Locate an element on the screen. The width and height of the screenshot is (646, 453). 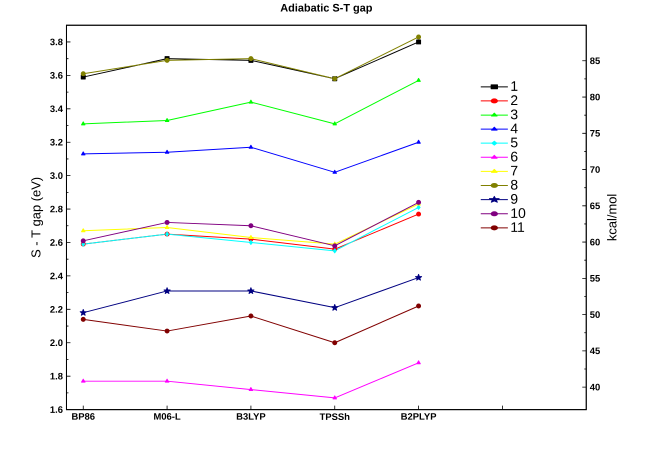
y2-tick-label: 50 is located at coordinates (595, 314).